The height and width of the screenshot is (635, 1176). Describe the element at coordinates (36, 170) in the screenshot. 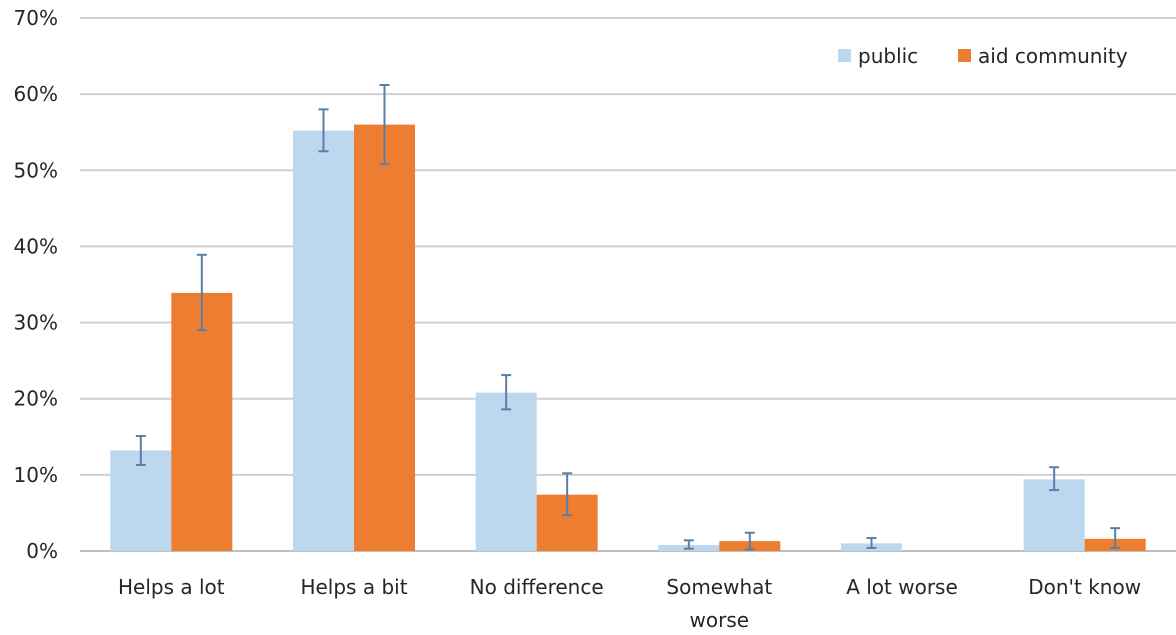

I see `y-tick-label: 50%` at that location.